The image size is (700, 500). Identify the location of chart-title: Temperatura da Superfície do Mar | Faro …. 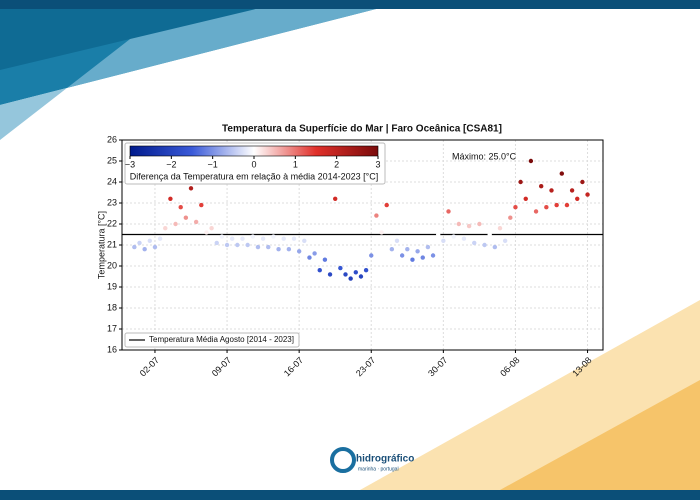
(362, 129).